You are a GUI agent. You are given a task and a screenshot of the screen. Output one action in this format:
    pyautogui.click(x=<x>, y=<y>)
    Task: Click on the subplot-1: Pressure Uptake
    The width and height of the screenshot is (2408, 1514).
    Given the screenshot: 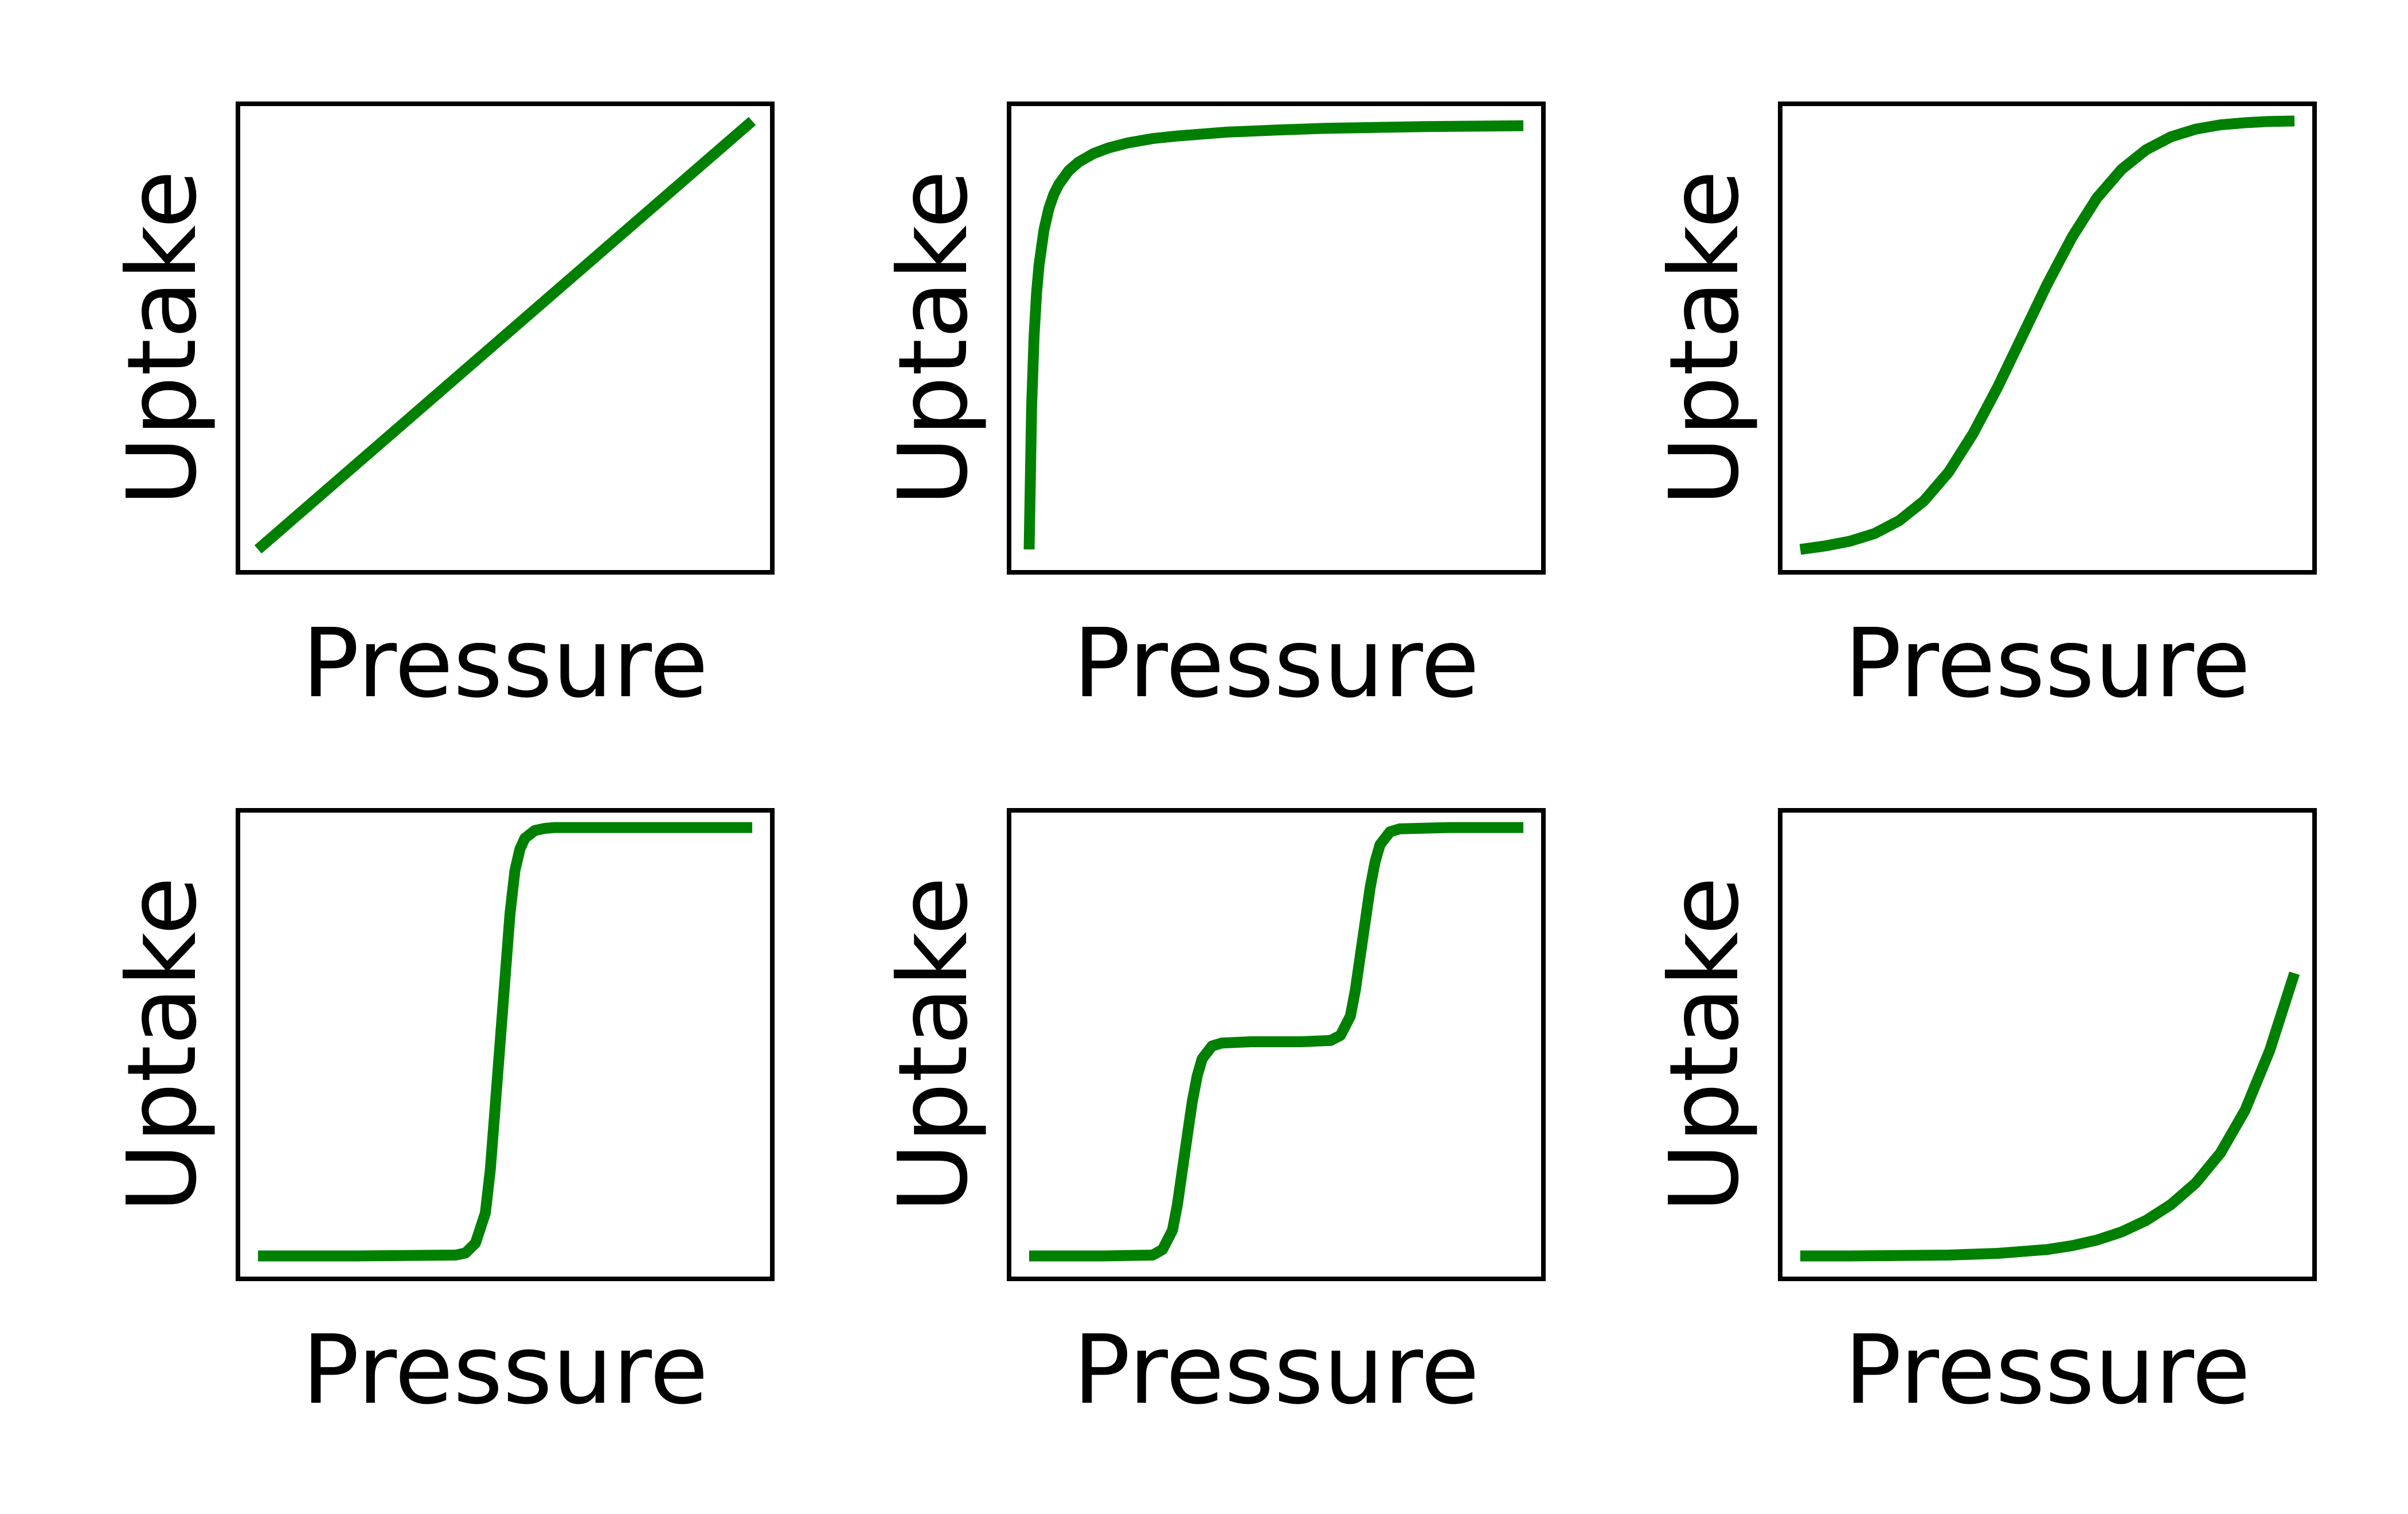 What is the action you would take?
    pyautogui.click(x=441, y=410)
    